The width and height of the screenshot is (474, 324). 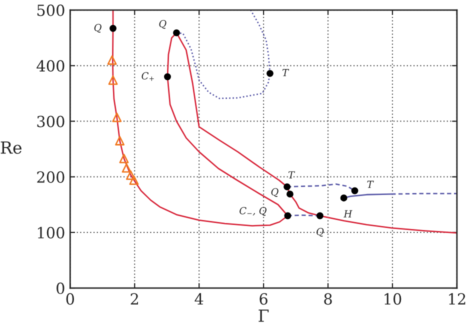 What do you see at coordinates (348, 214) in the screenshot?
I see `annotation: H` at bounding box center [348, 214].